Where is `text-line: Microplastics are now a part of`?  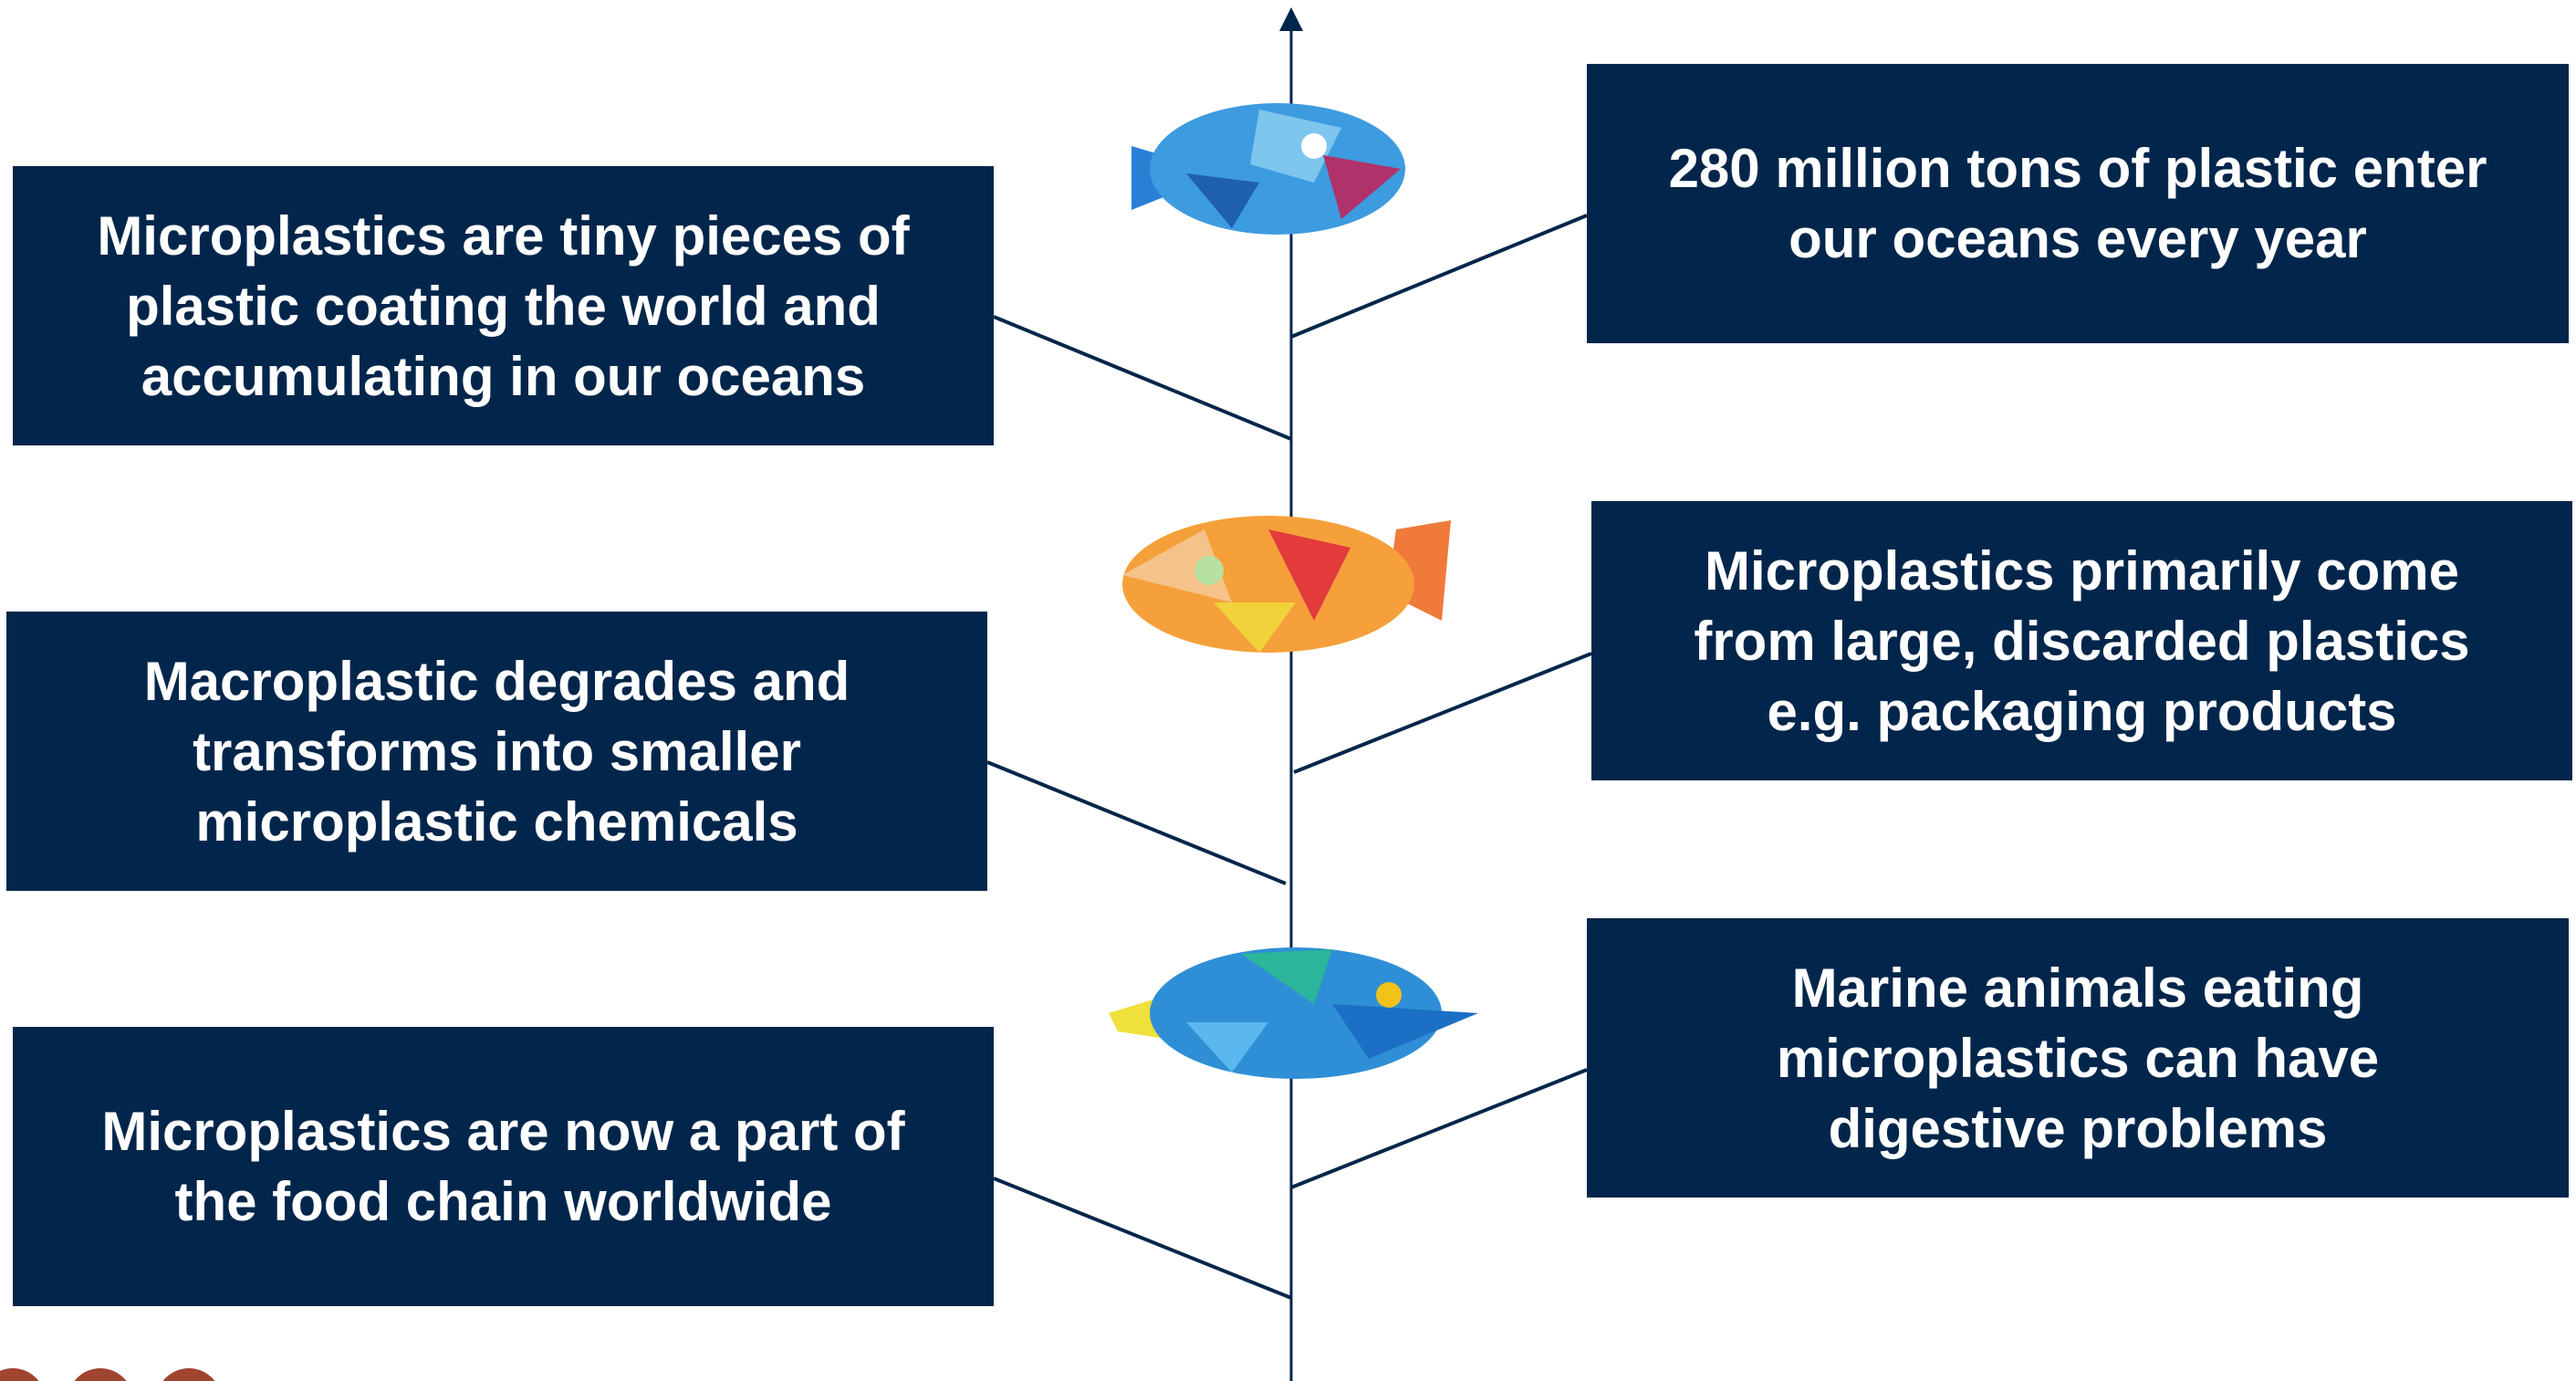
text-line: Microplastics are now a part of is located at coordinates (503, 1131).